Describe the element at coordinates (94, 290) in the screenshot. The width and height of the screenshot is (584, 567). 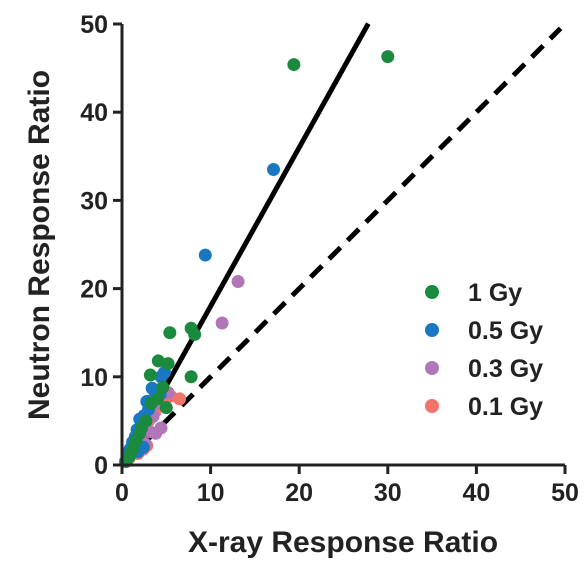
I see `y-tick-label: 20` at that location.